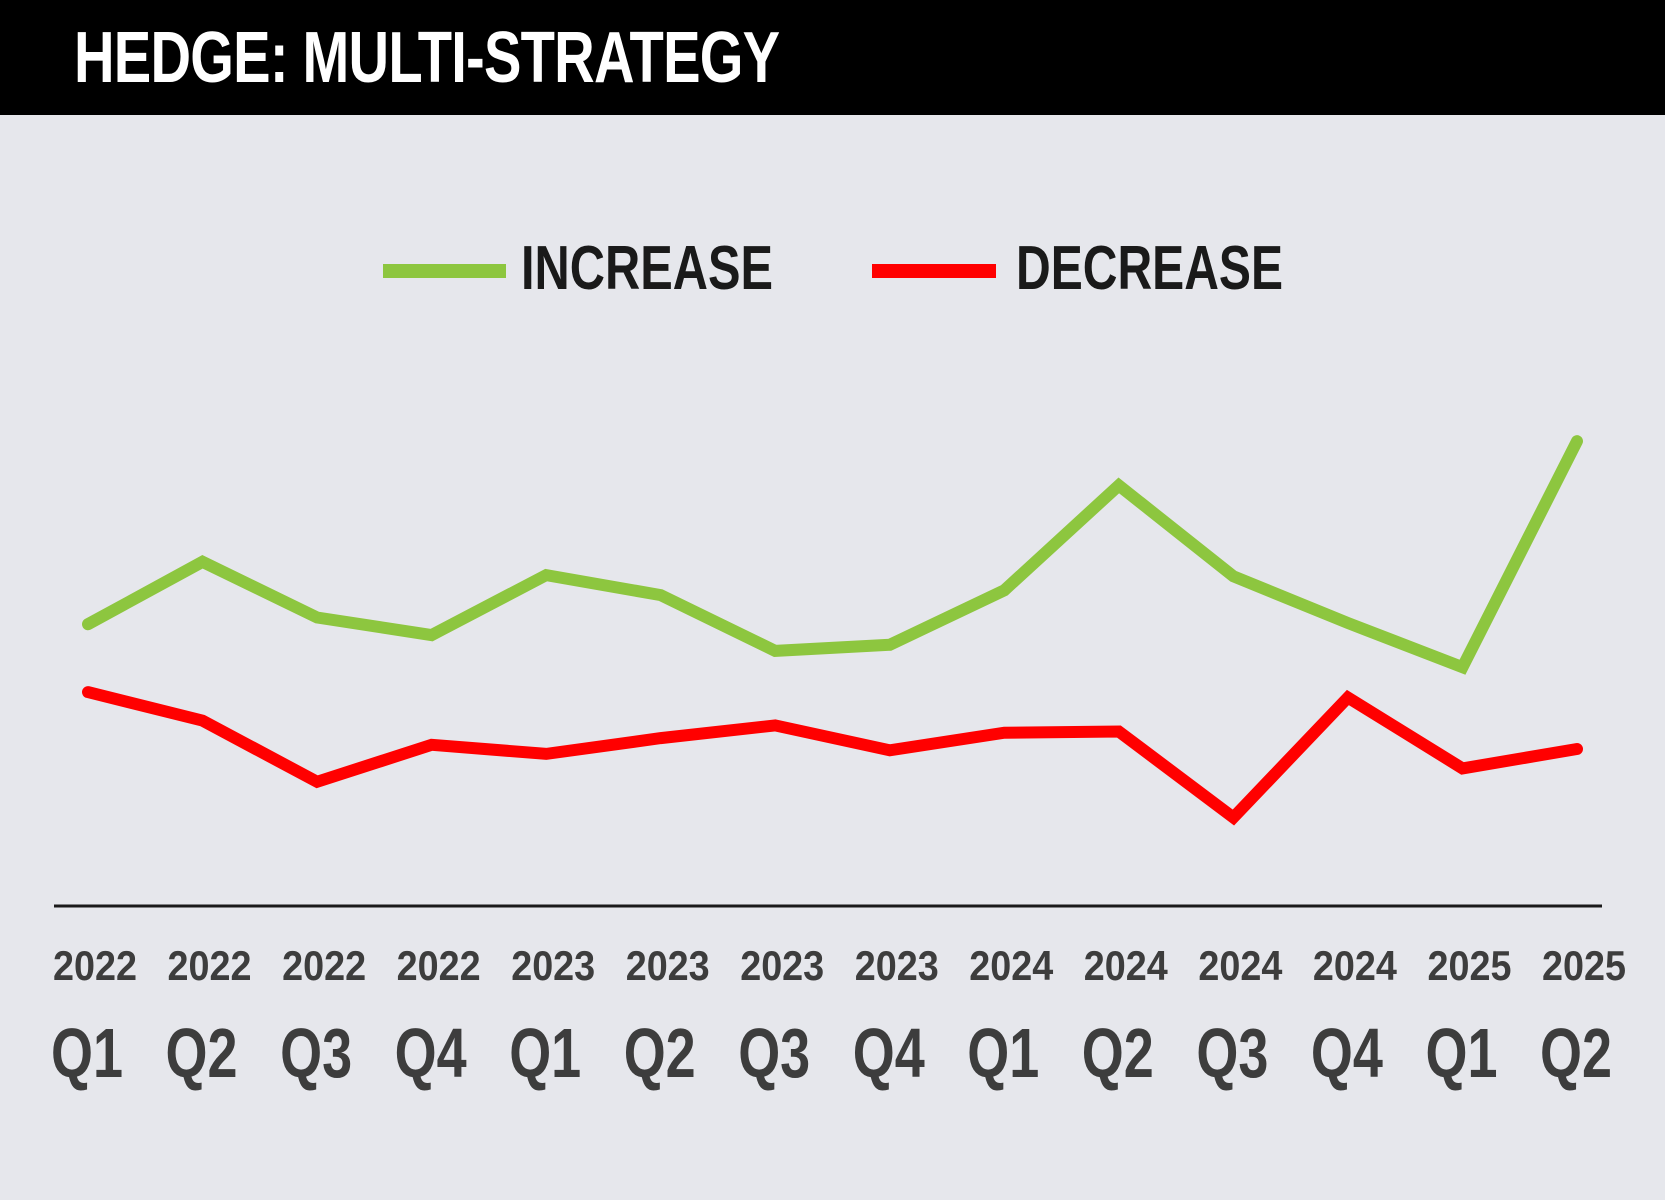  Describe the element at coordinates (832, 756) in the screenshot. I see `series-line-decrease` at that location.